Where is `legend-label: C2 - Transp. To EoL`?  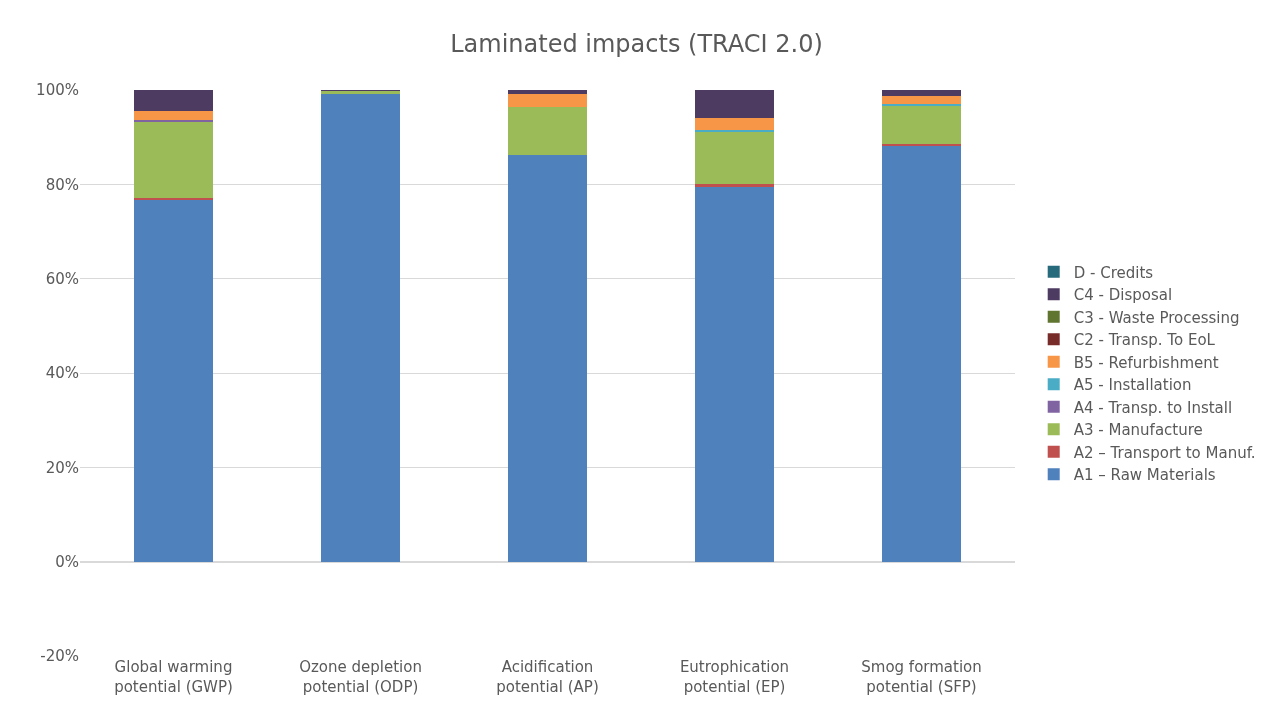
legend-label: C2 - Transp. To EoL is located at coordinates (1144, 340).